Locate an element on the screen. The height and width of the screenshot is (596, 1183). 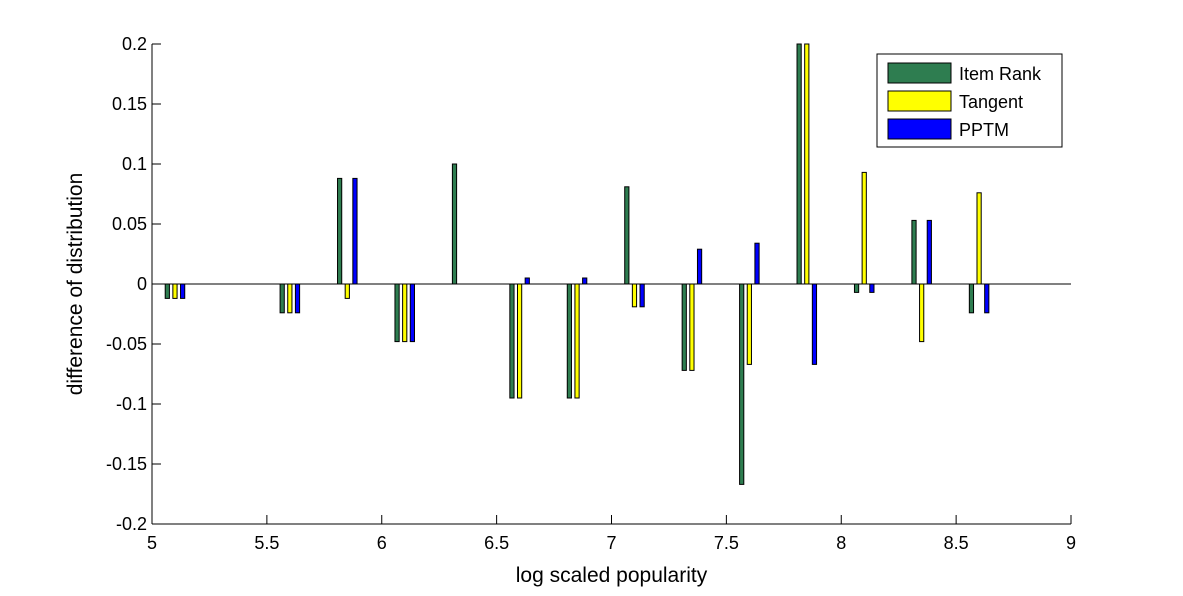
x-tick-label: 5.5 is located at coordinates (266, 543).